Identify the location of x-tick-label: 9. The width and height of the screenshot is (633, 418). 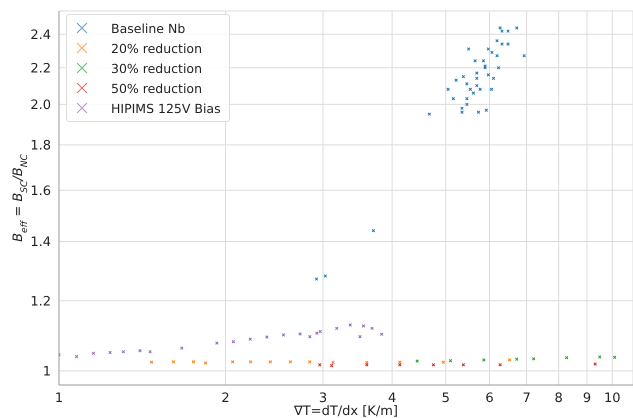
(587, 398).